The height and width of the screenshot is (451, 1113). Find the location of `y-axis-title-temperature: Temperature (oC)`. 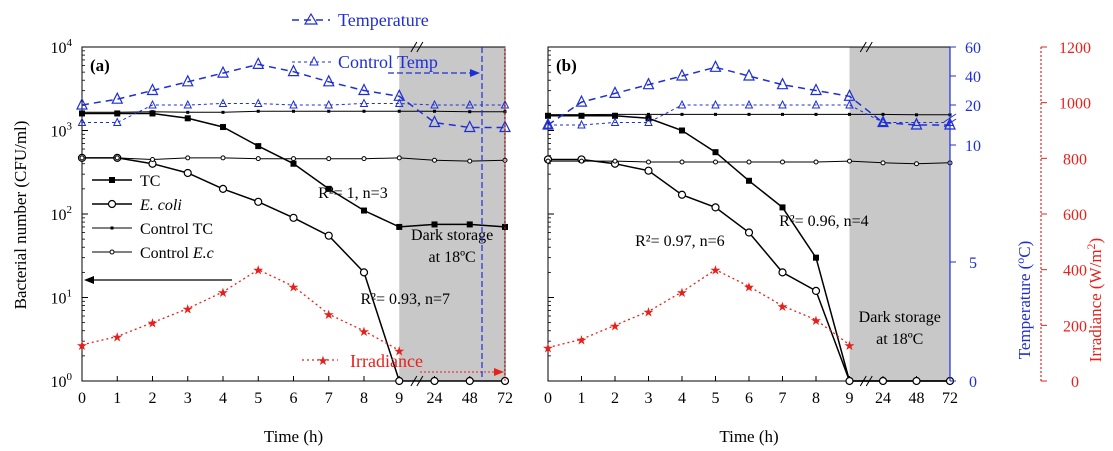

y-axis-title-temperature: Temperature (oC) is located at coordinates (1023, 300).